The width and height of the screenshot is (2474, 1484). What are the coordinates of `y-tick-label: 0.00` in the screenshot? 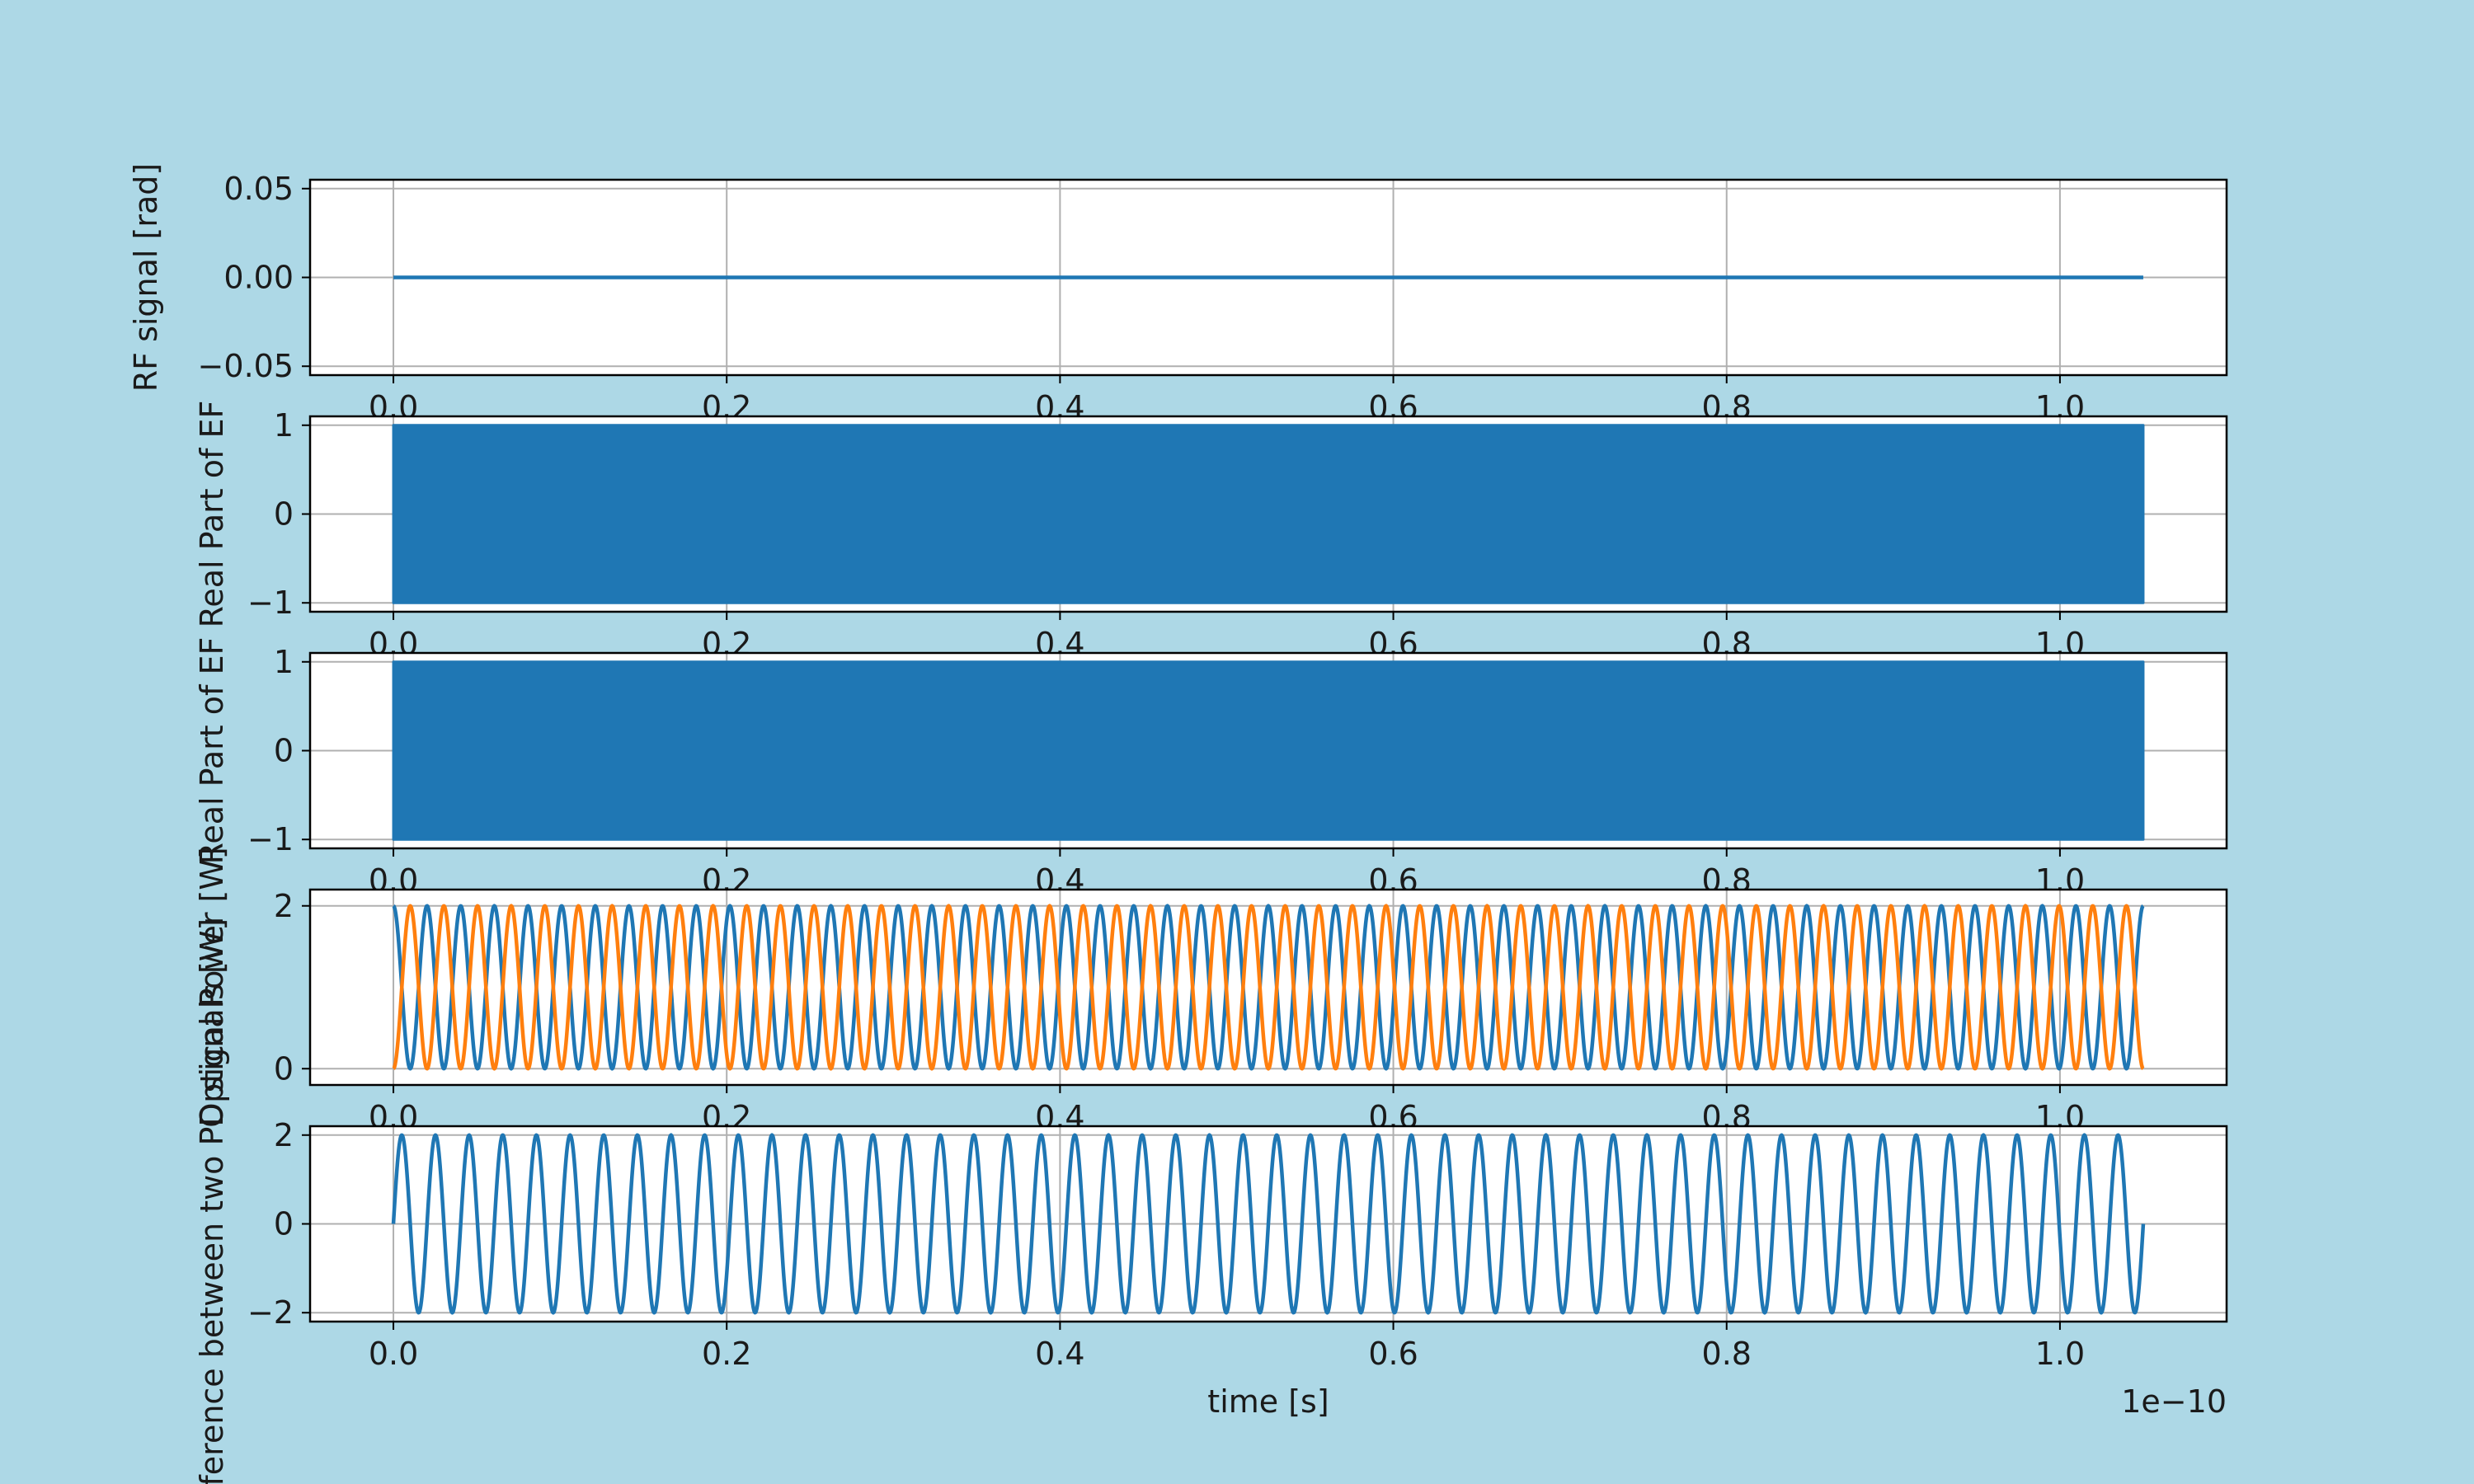 It's located at (258, 278).